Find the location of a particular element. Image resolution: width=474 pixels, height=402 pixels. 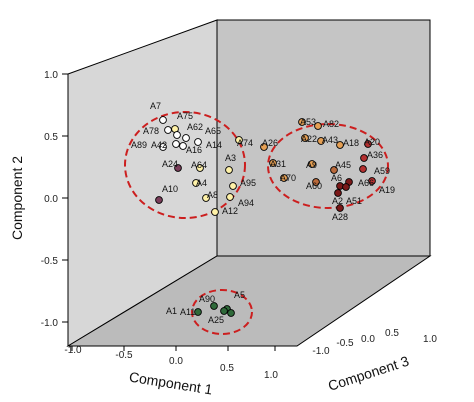

data-point-label: A74 is located at coordinates (245, 143).